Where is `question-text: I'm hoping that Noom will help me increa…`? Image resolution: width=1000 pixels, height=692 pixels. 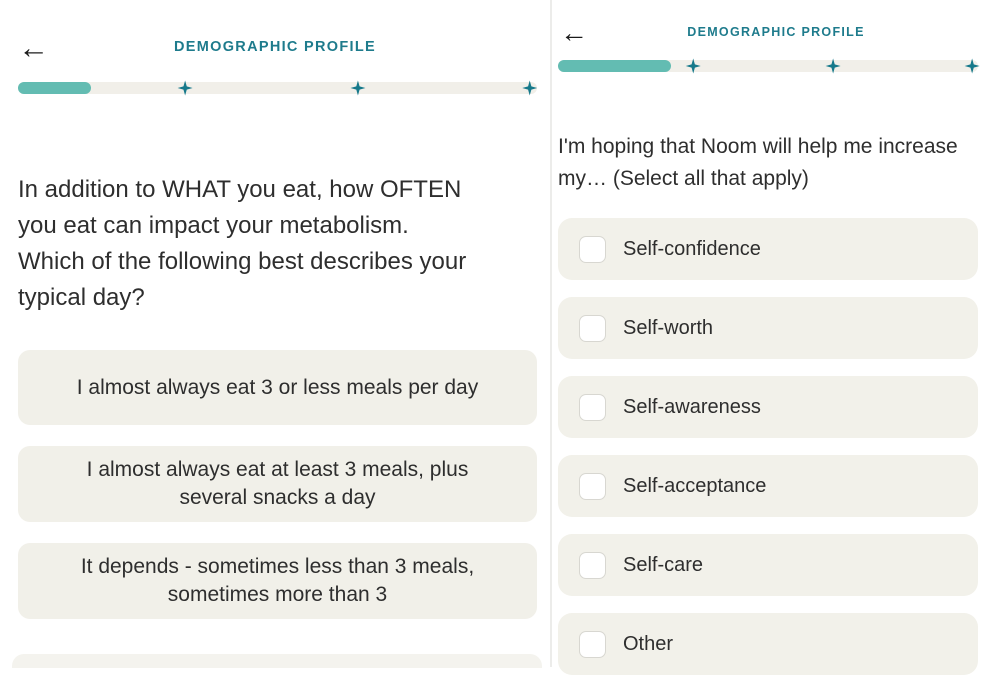
question-text: I'm hoping that Noom will help me increa… is located at coordinates (758, 162).